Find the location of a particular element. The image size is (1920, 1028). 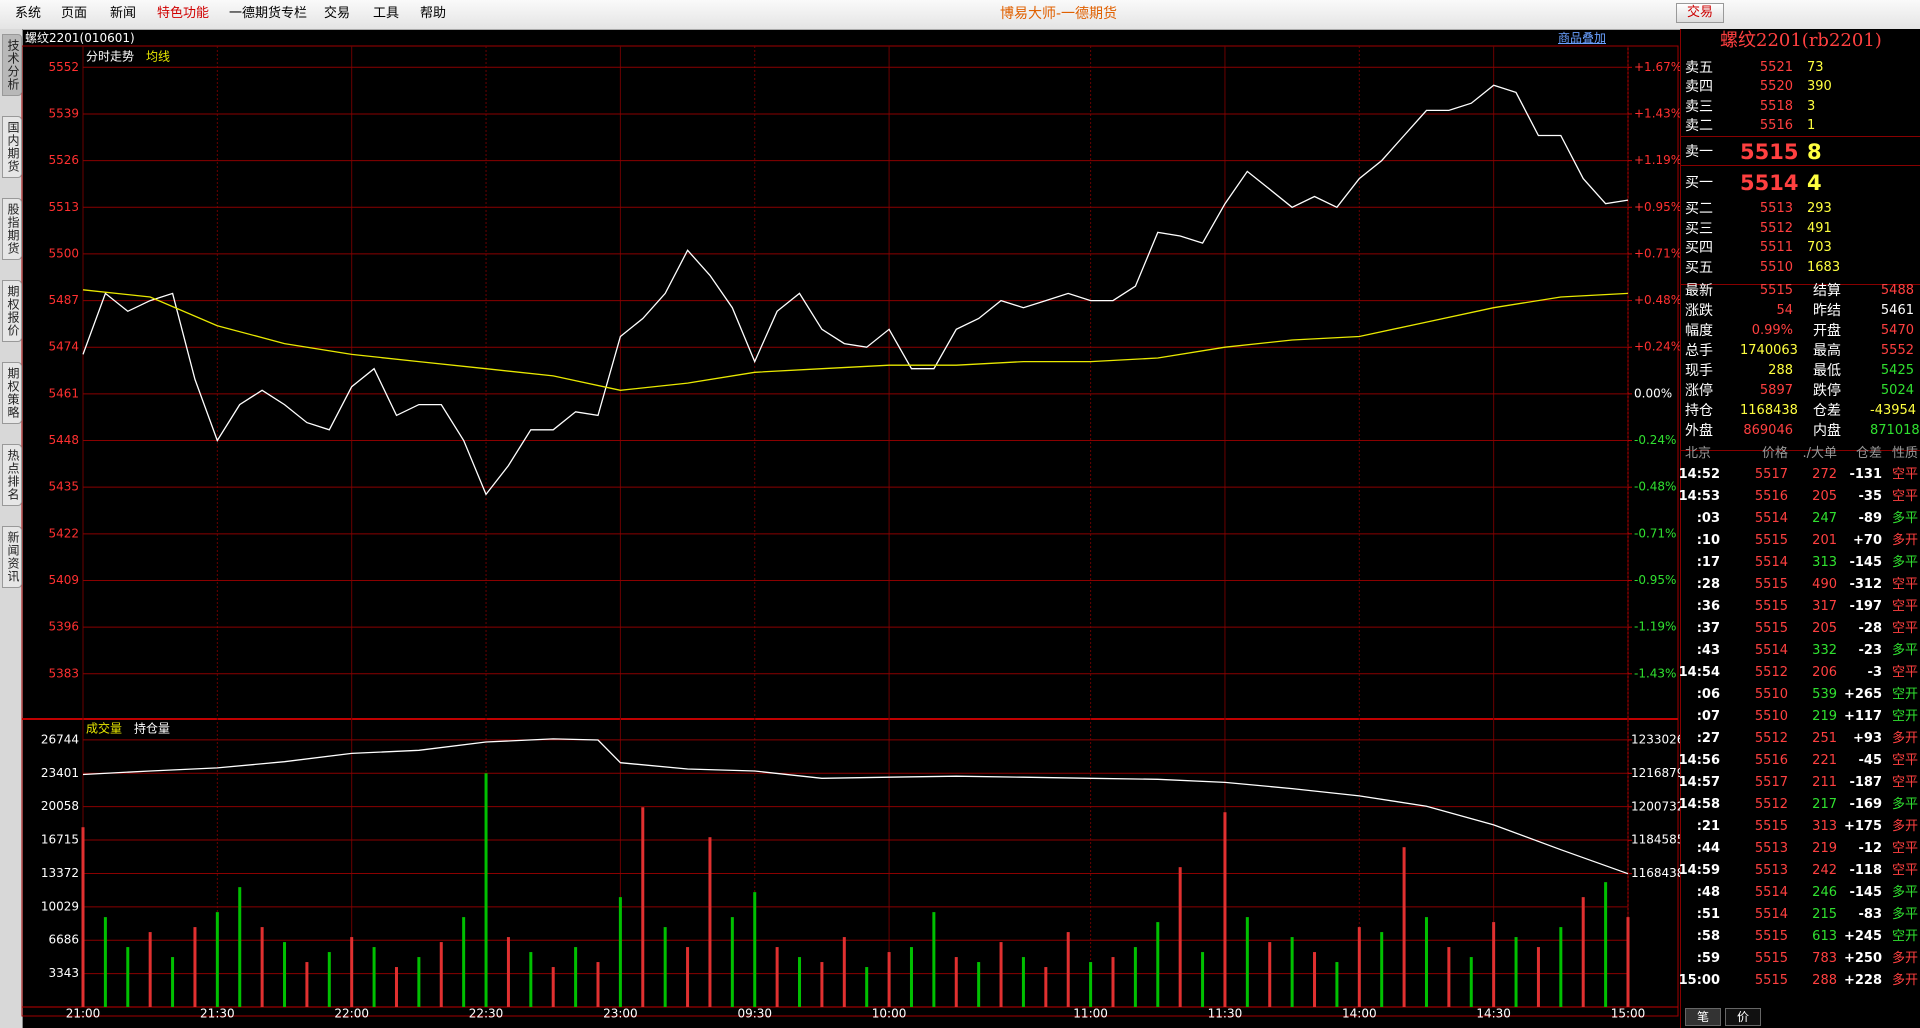

side-tab: 新闻资讯 is located at coordinates (12, 557).